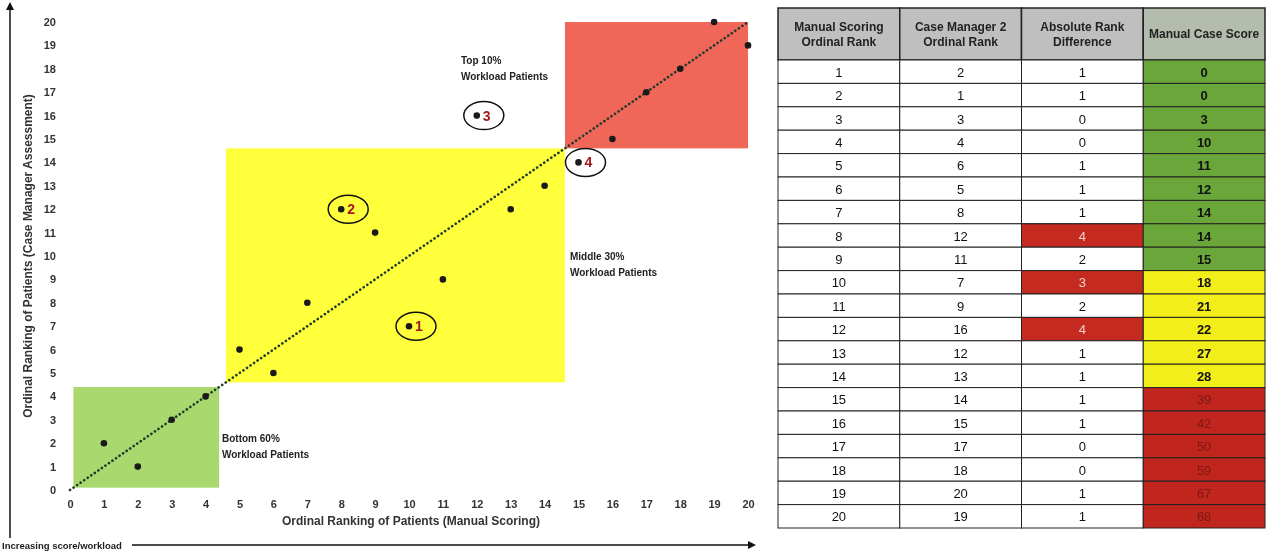 This screenshot has height=553, width=1267. What do you see at coordinates (588, 162) in the screenshot?
I see `annotation: 4` at bounding box center [588, 162].